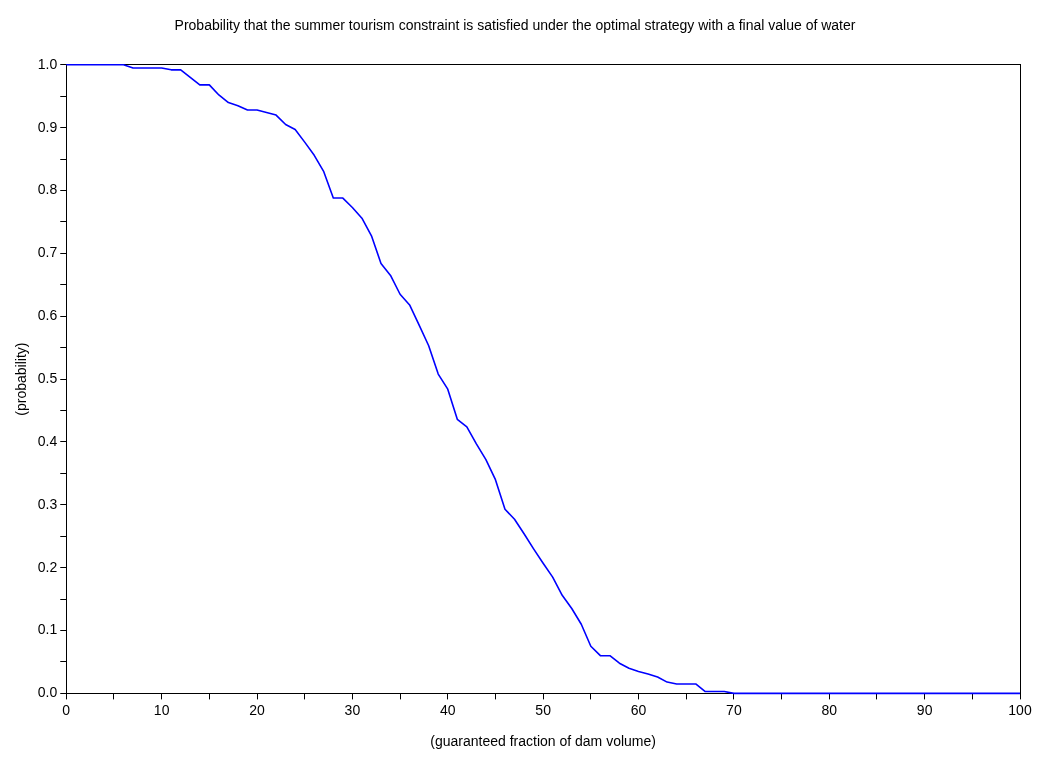  Describe the element at coordinates (352, 709) in the screenshot. I see `x-tick-label: 30` at that location.